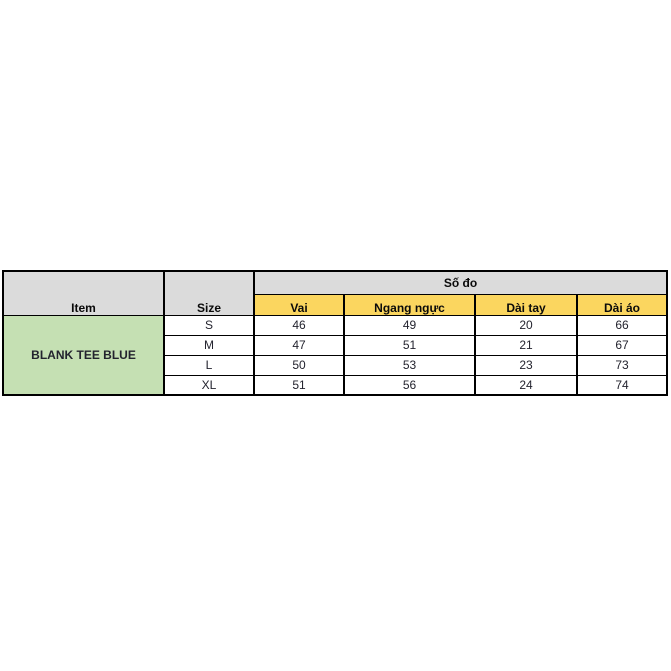 The image size is (671, 671). I want to click on size-cell: XL, so click(209, 385).